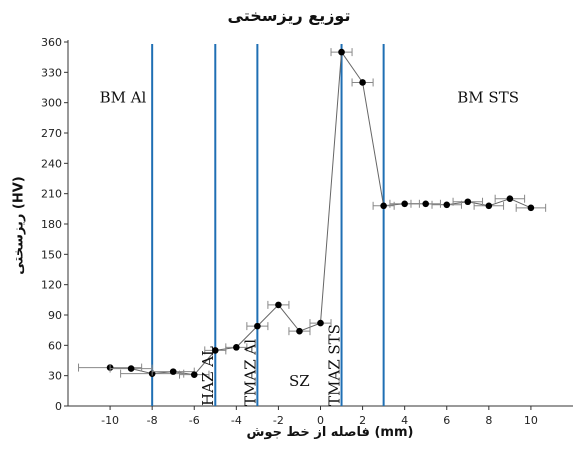  Describe the element at coordinates (55, 315) in the screenshot. I see `y-tick-label: 90` at that location.